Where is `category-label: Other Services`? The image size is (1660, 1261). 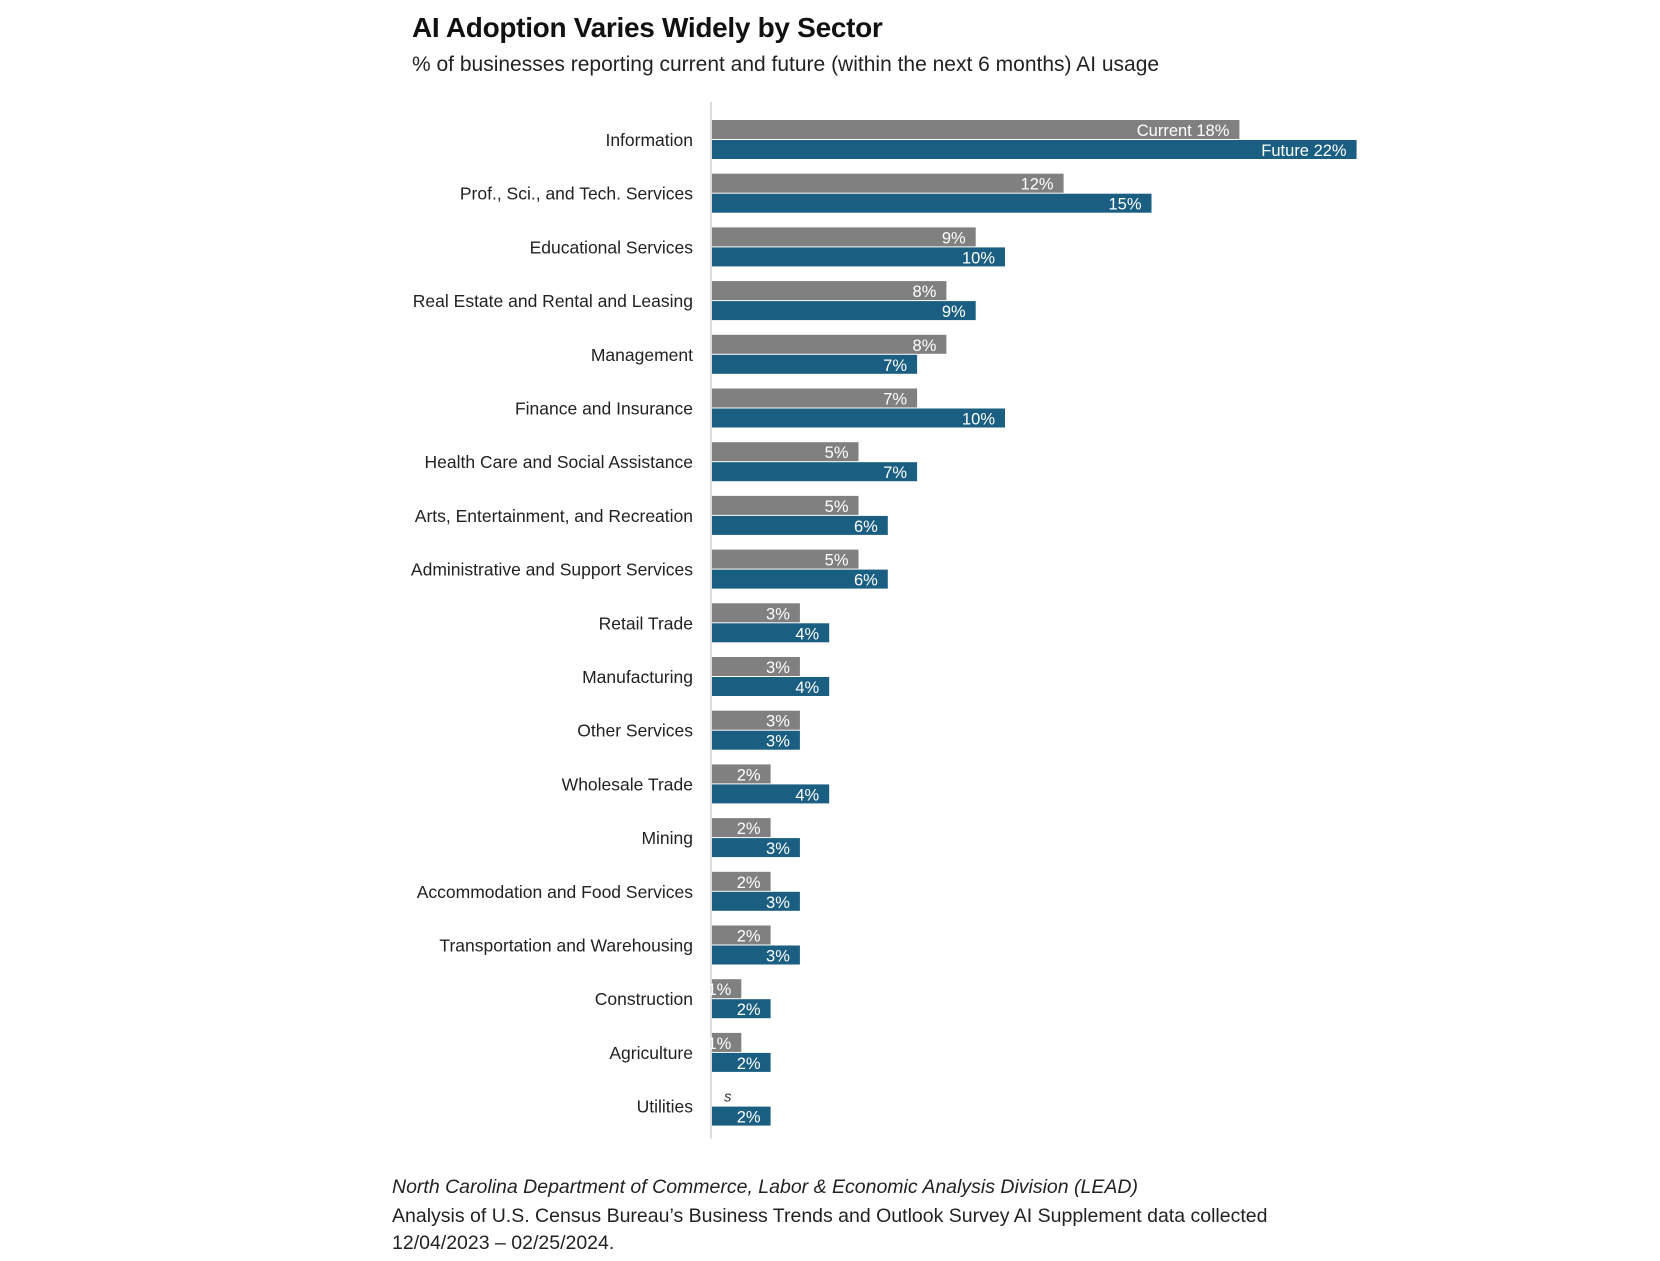 category-label: Other Services is located at coordinates (635, 731).